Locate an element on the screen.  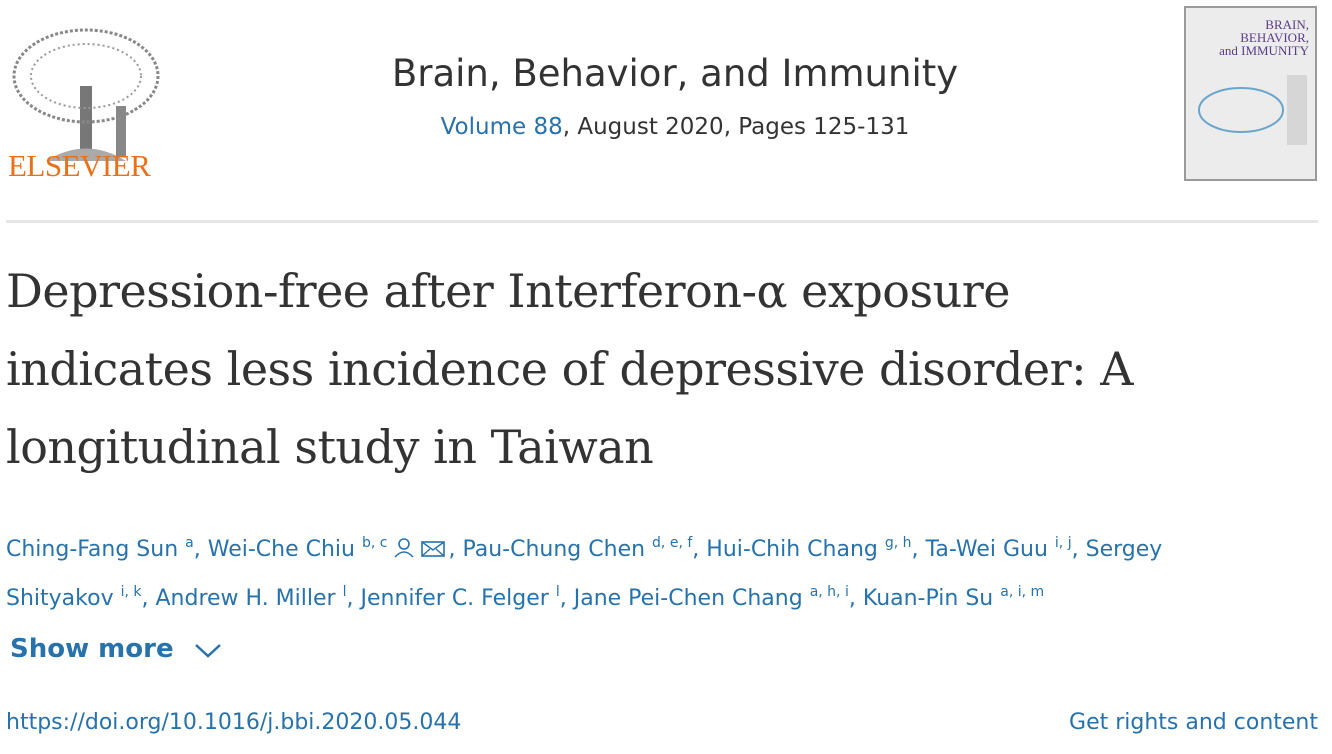
author: Wei-Che Chiu b, c , is located at coordinates (331, 548).